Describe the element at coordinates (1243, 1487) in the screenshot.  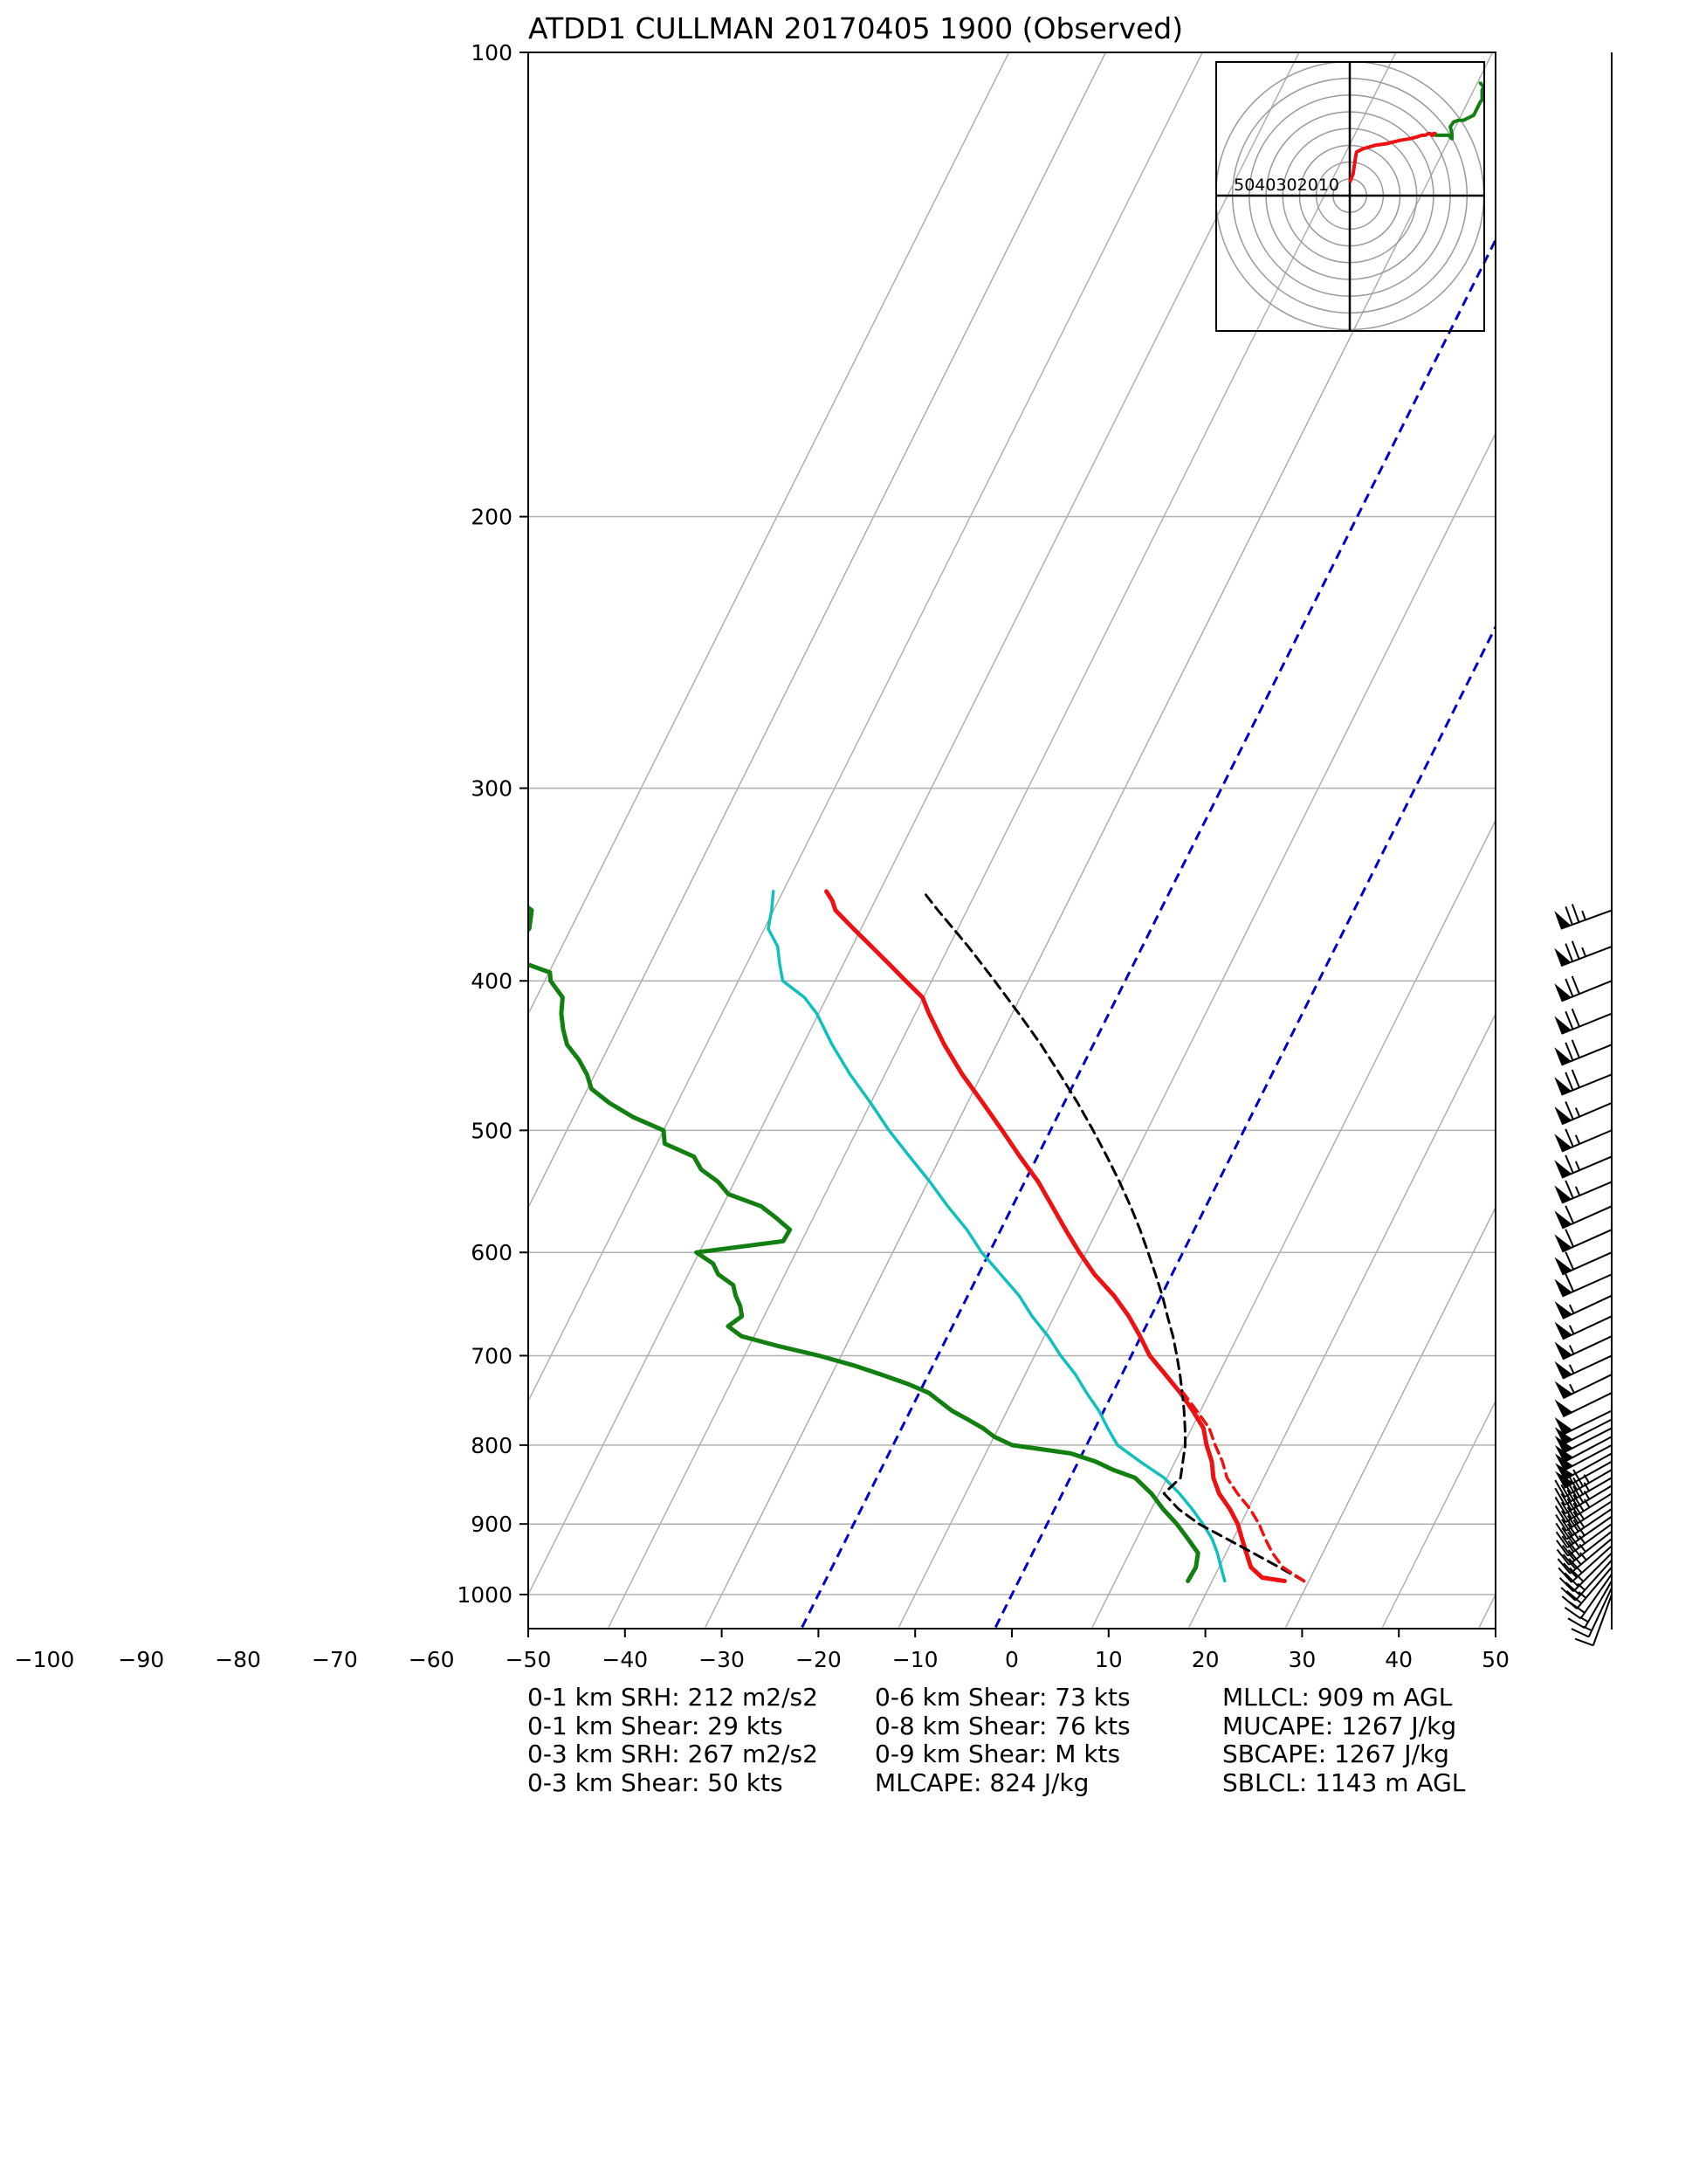
I see `virtual-temperature-profile-line` at that location.